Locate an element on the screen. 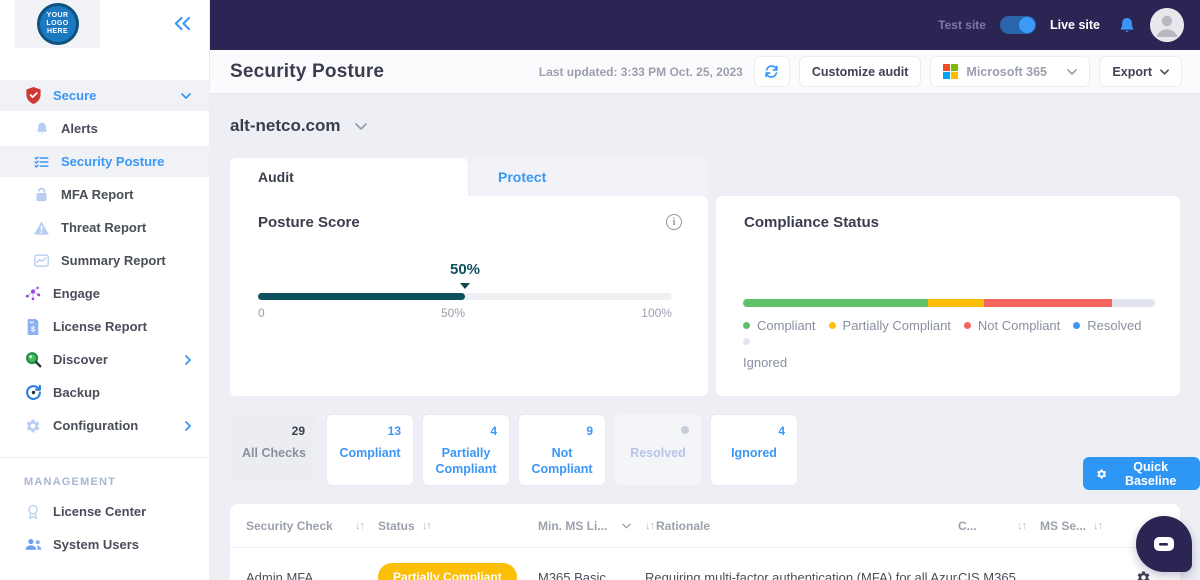  posture-score-marker is located at coordinates (465, 286).